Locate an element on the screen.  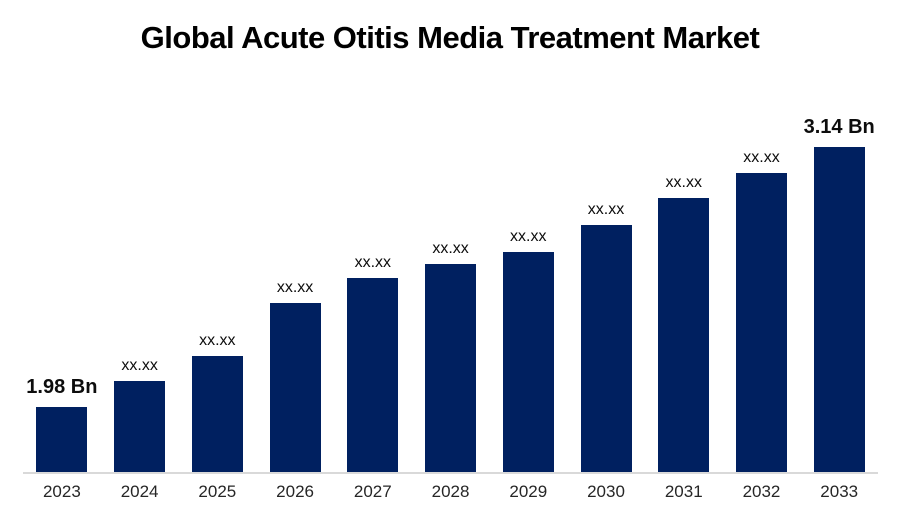
x-tick-label: 2031 is located at coordinates (683, 491).